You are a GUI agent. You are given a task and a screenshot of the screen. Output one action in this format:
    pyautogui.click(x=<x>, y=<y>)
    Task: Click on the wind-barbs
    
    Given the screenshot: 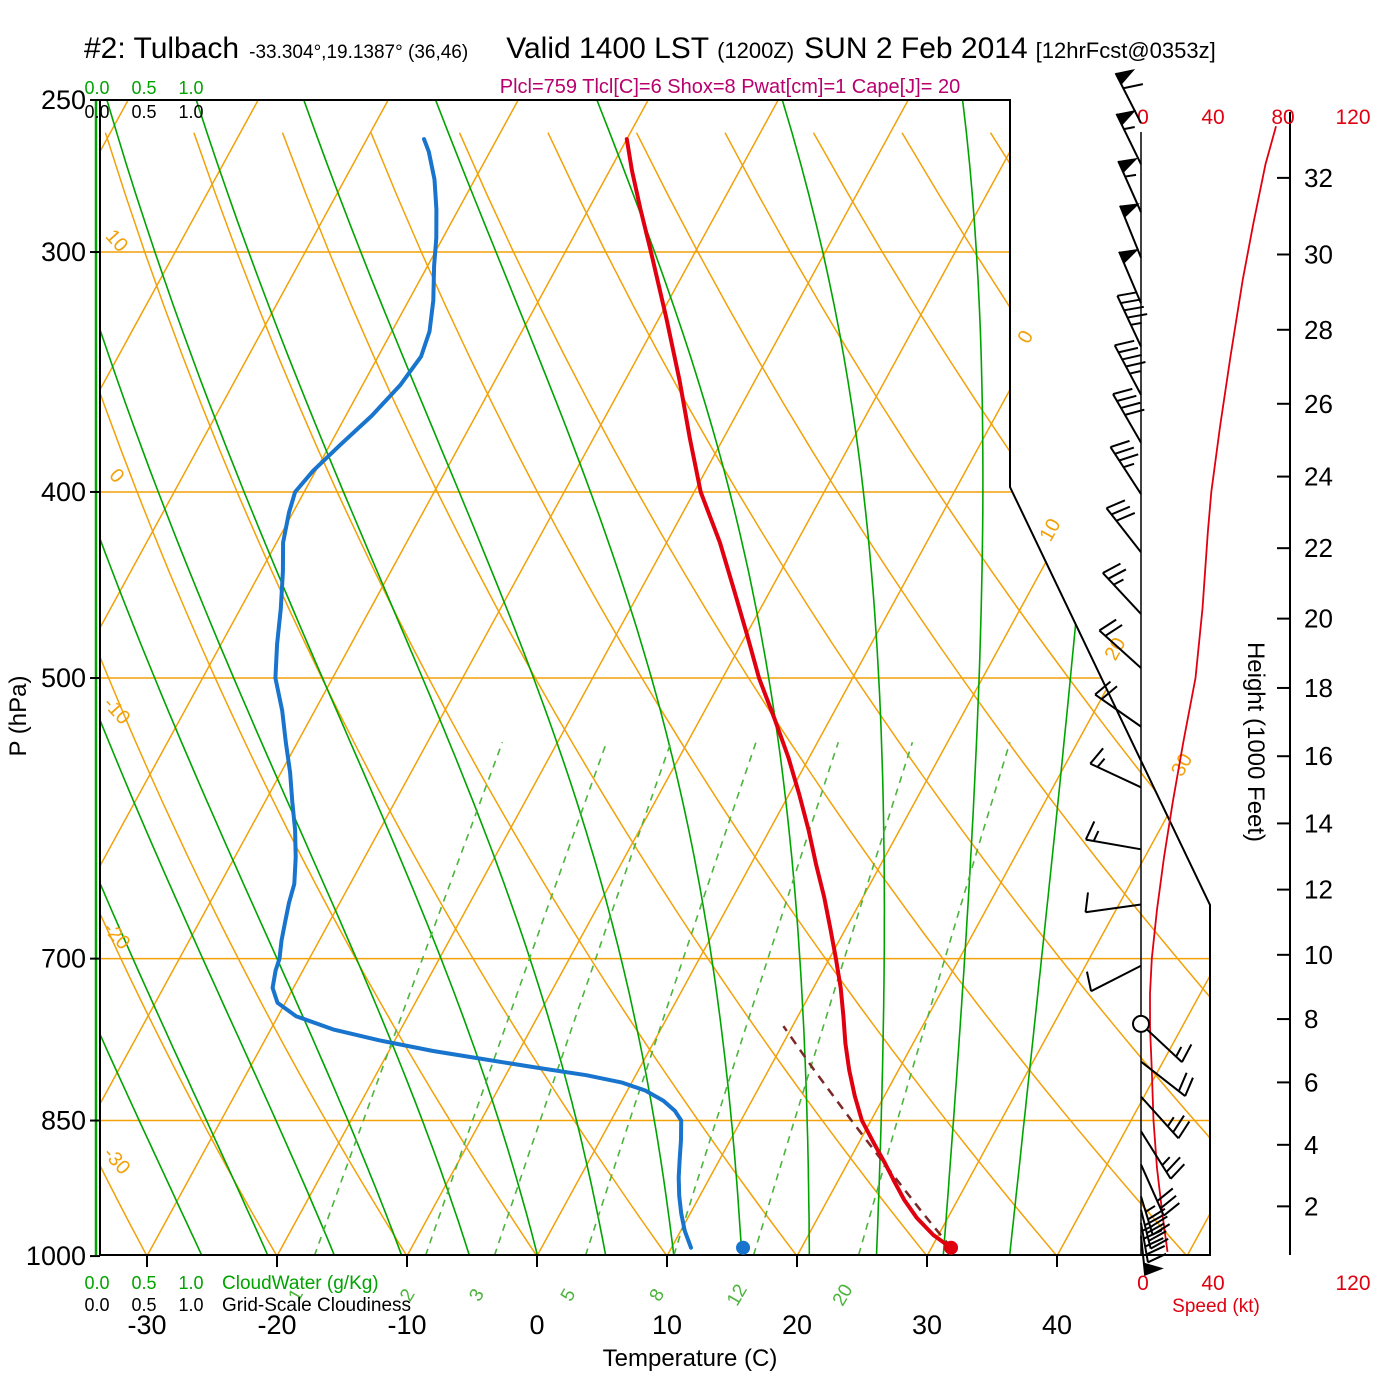 What is the action you would take?
    pyautogui.click(x=1139, y=672)
    